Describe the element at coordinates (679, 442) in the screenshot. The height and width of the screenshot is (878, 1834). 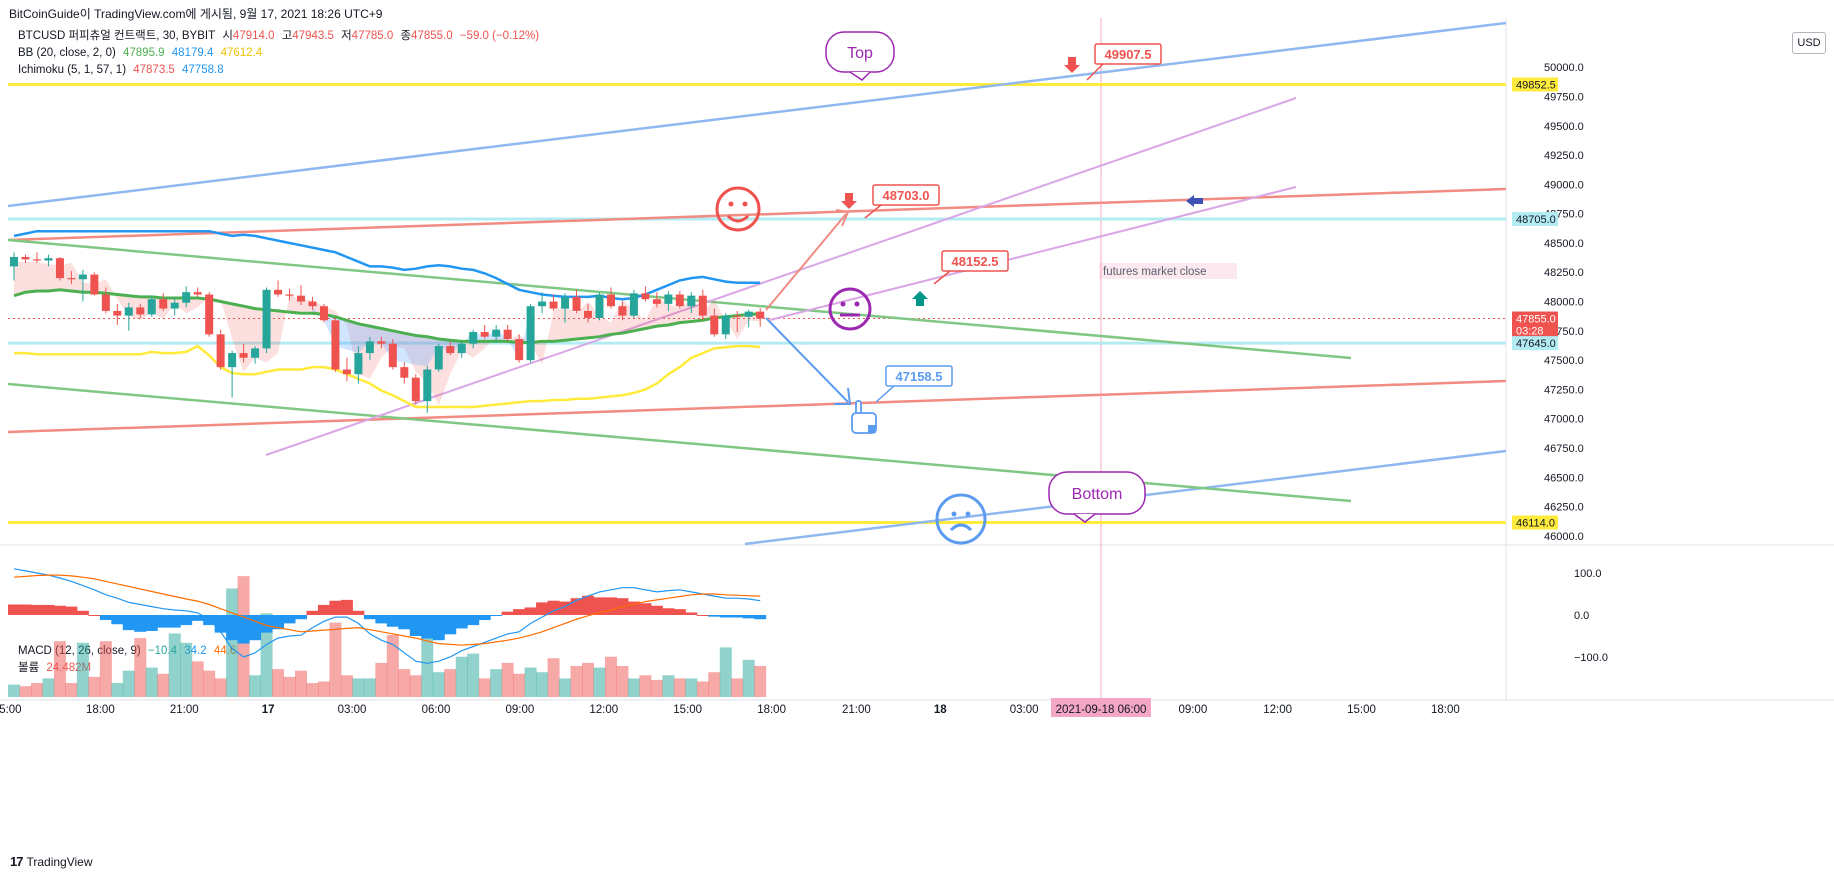
I see `trend-green-lower` at that location.